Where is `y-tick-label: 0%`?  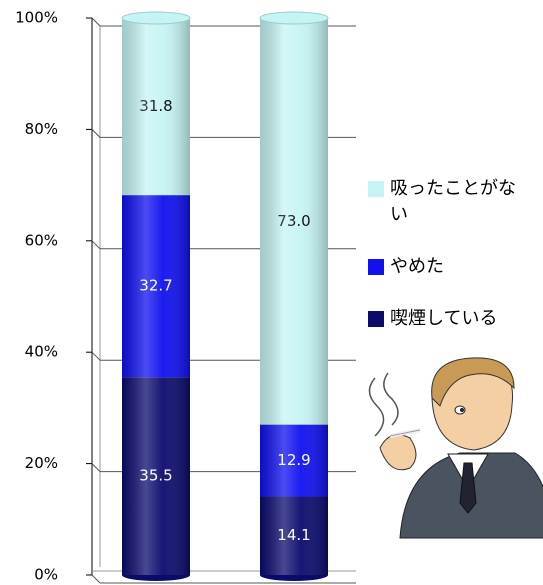 y-tick-label: 0% is located at coordinates (46, 575).